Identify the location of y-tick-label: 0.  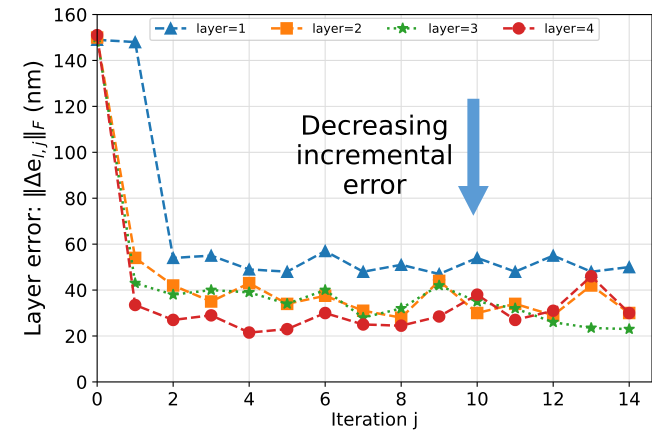
(81, 382).